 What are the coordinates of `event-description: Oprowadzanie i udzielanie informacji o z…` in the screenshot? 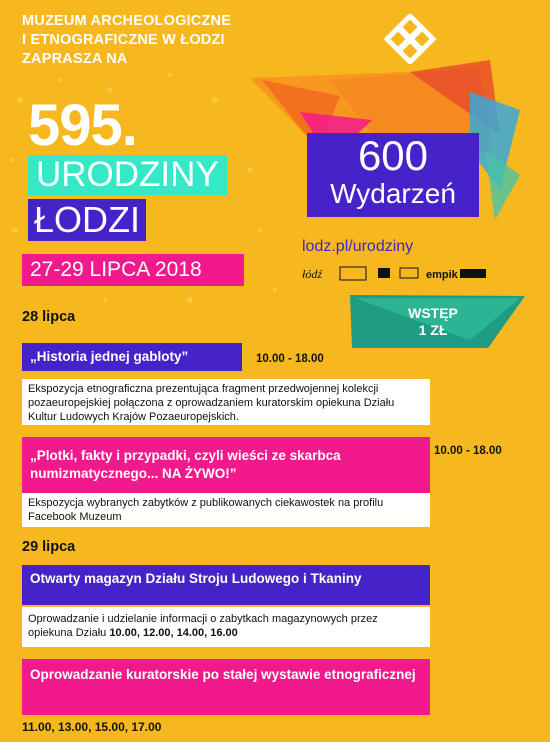 It's located at (226, 627).